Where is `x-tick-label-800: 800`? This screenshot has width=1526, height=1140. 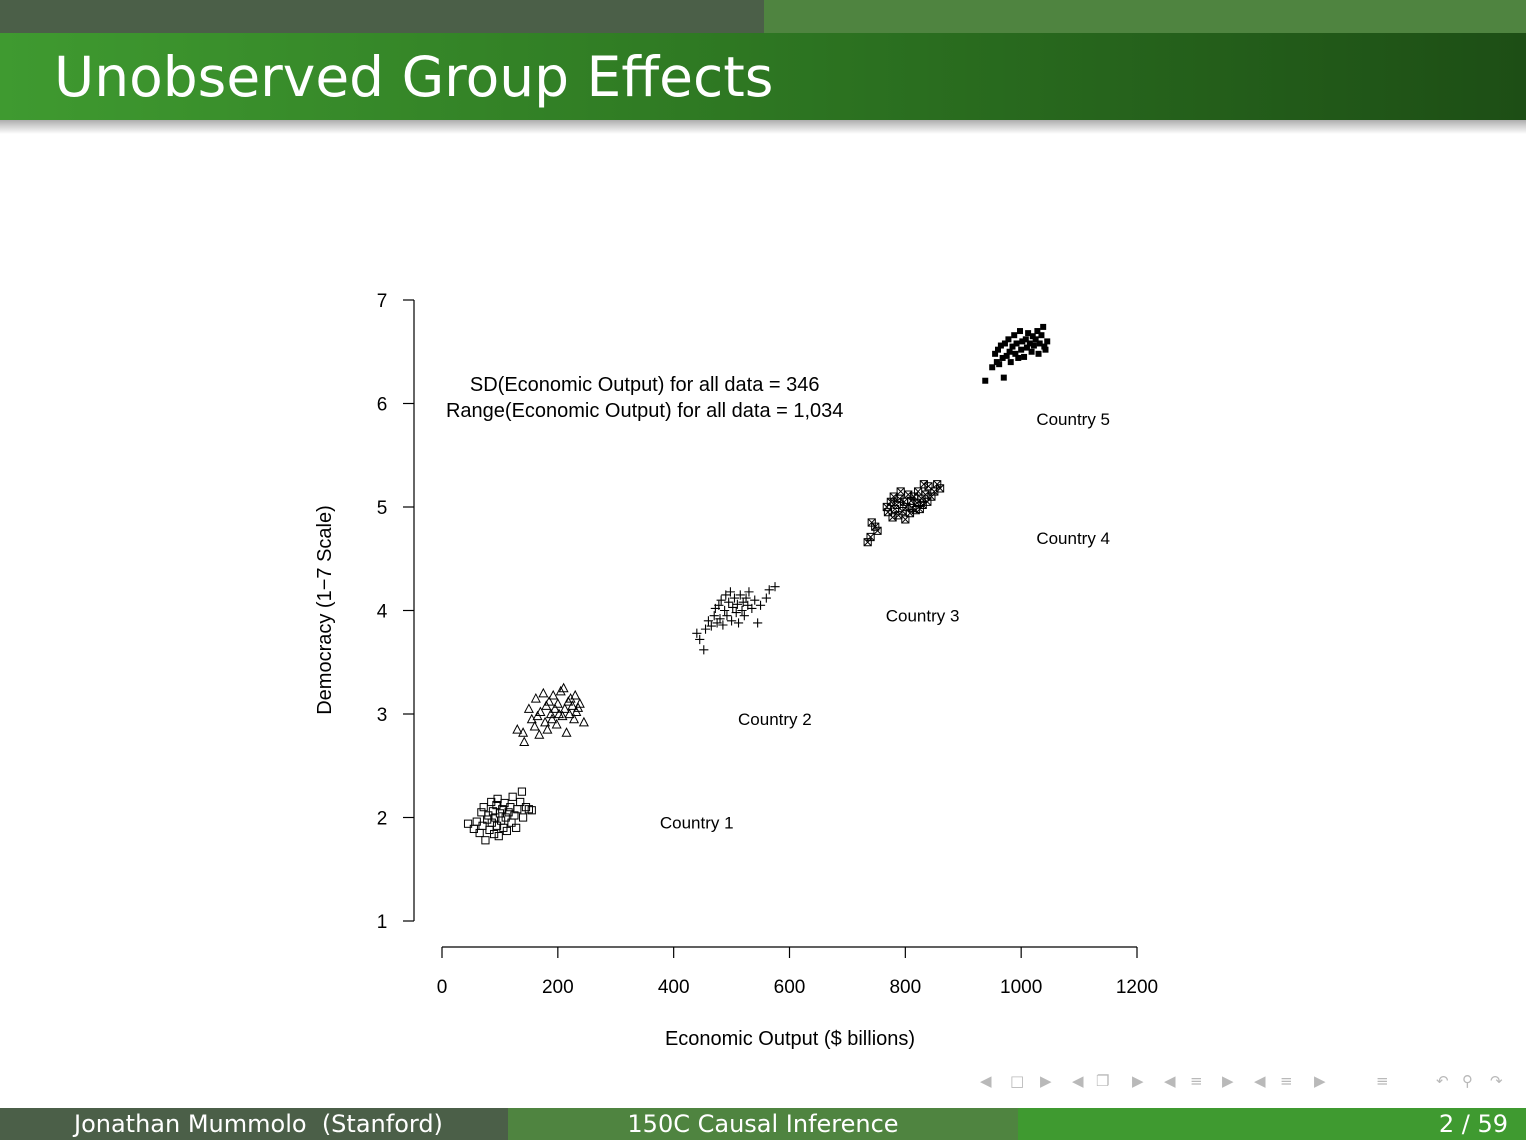
x-tick-label-800: 800 is located at coordinates (905, 987).